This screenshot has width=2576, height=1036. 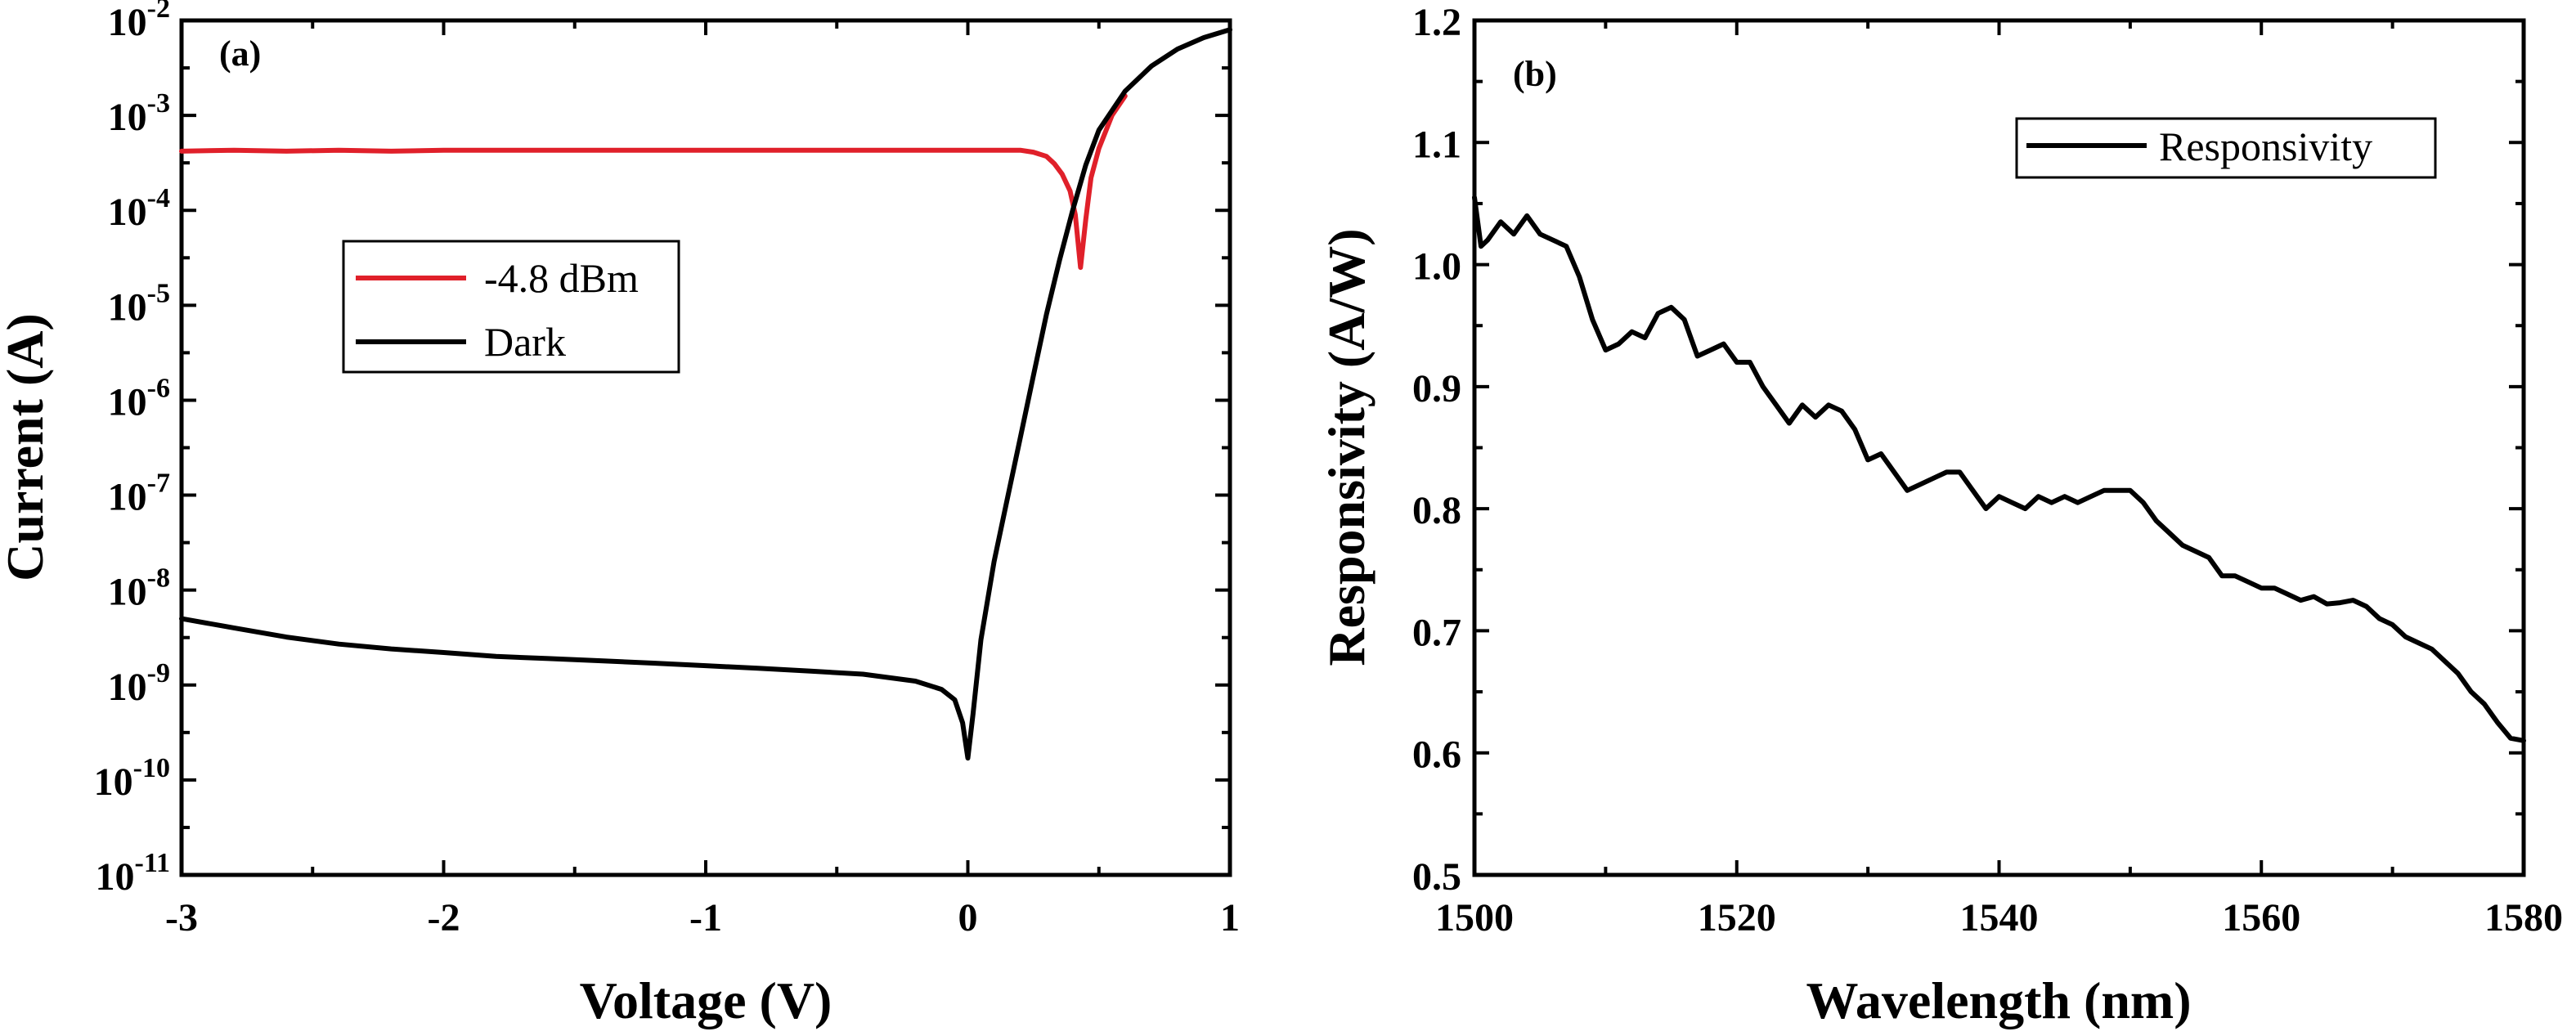 I want to click on y-tick-label: 0.9, so click(x=1436, y=388).